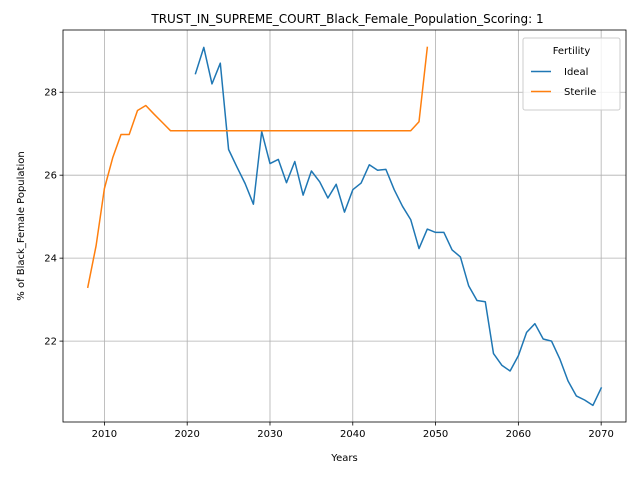  What do you see at coordinates (21, 225) in the screenshot?
I see `y-axis-title: % of Black_Female Population` at bounding box center [21, 225].